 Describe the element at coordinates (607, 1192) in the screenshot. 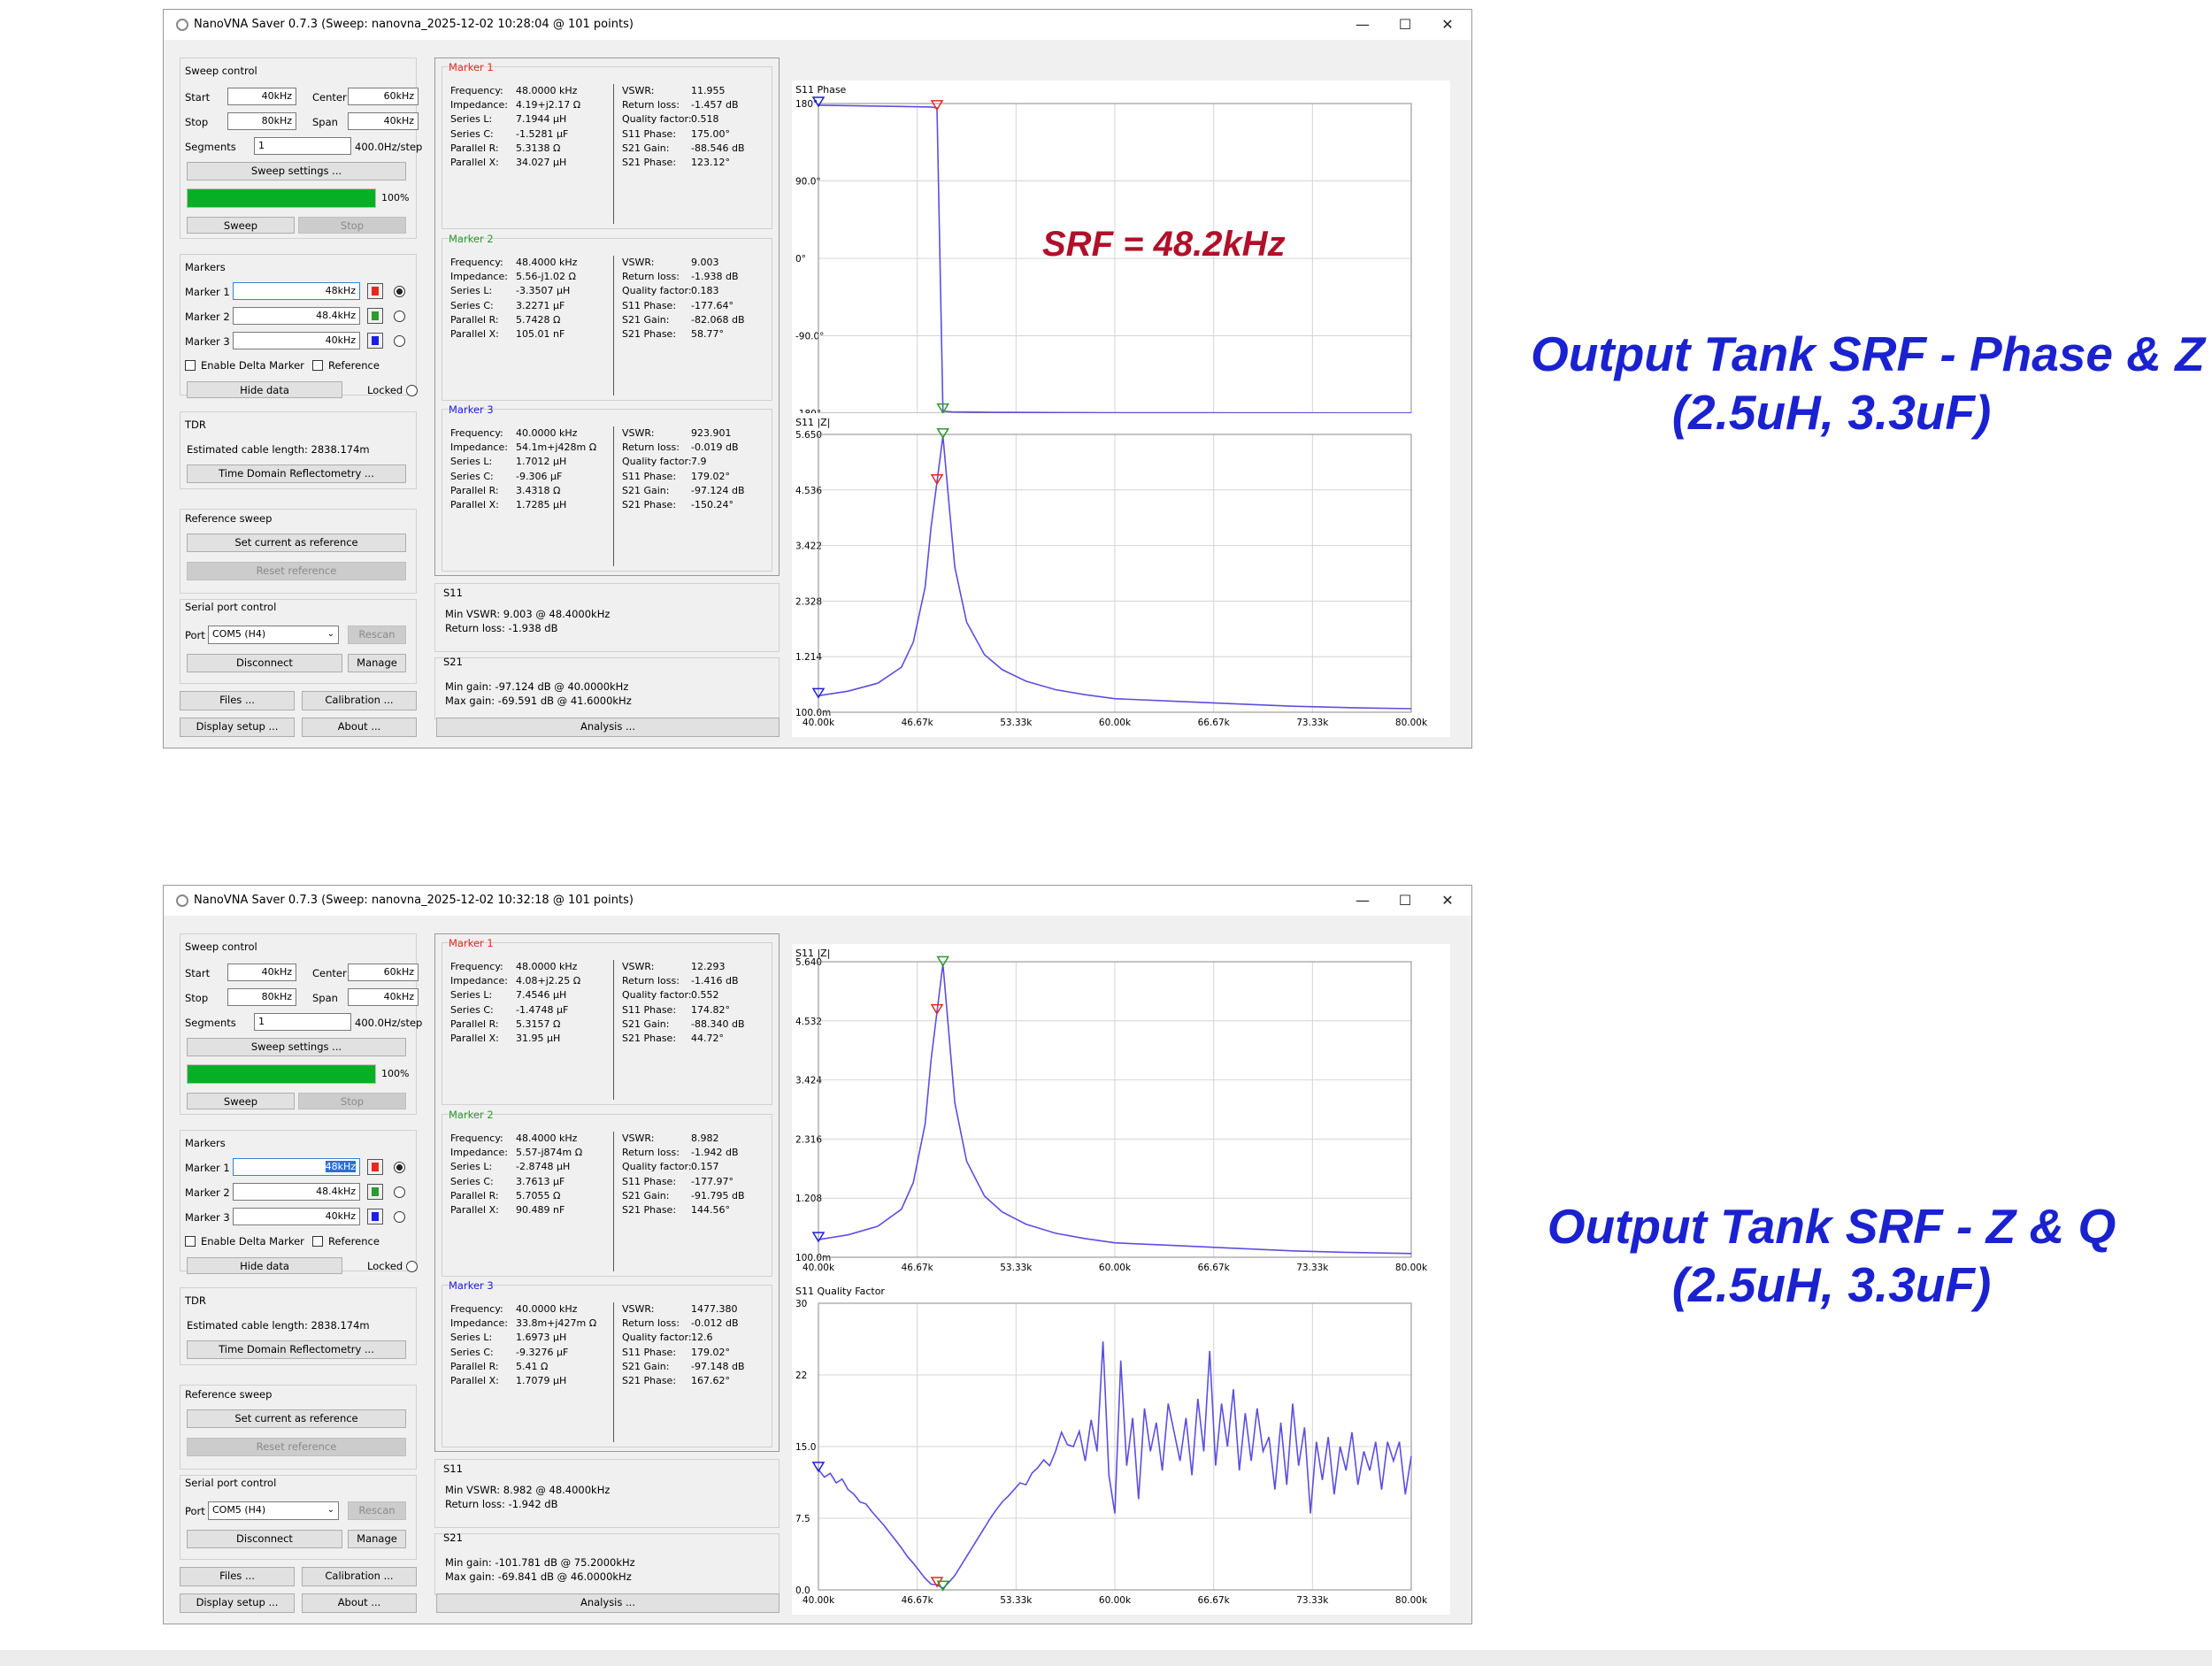

I see `marker-data-panel` at that location.